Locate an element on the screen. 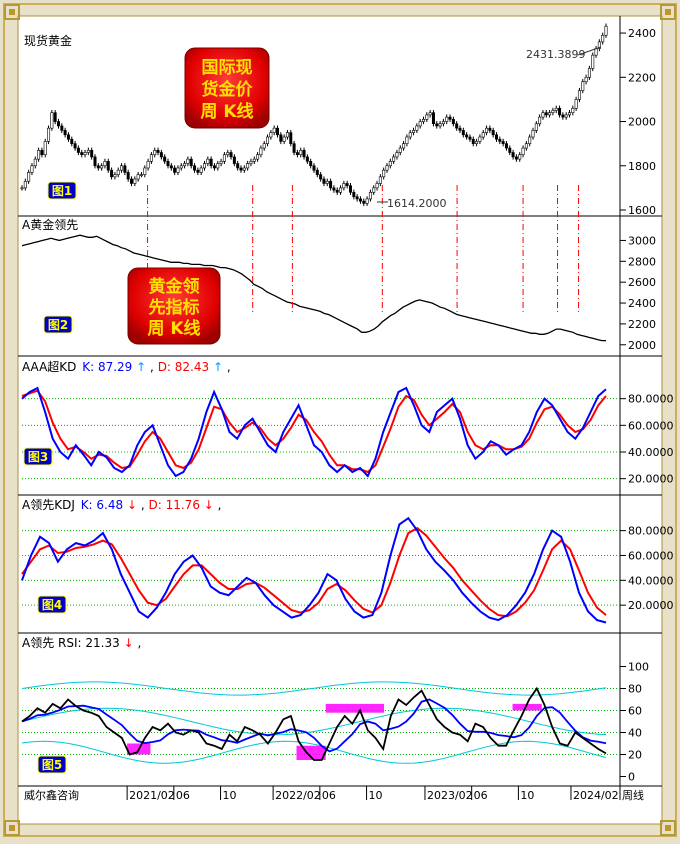 The image size is (680, 844). kdj-d-line is located at coordinates (314, 572).